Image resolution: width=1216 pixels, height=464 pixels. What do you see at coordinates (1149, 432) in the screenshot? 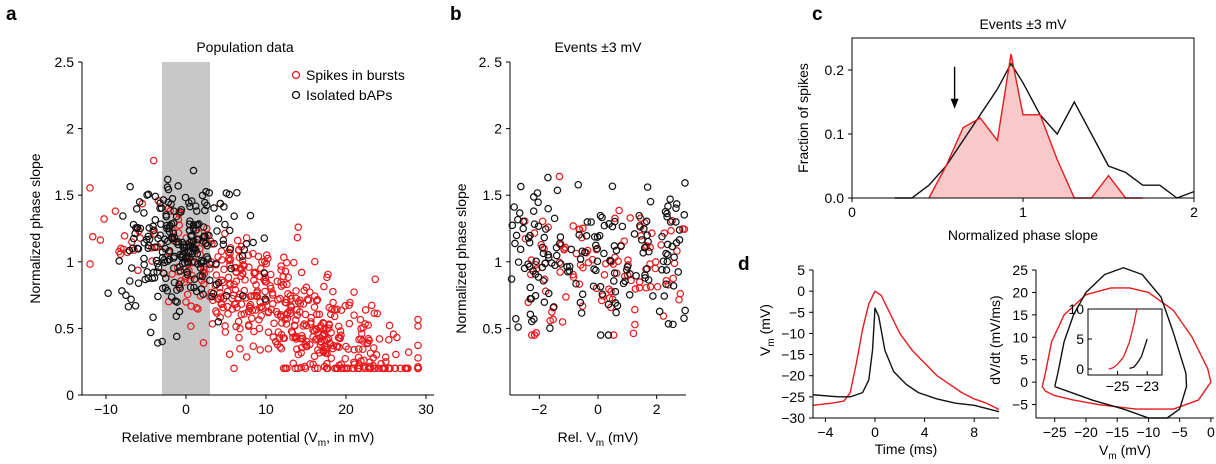
I see `x-tick-label: −10` at bounding box center [1149, 432].